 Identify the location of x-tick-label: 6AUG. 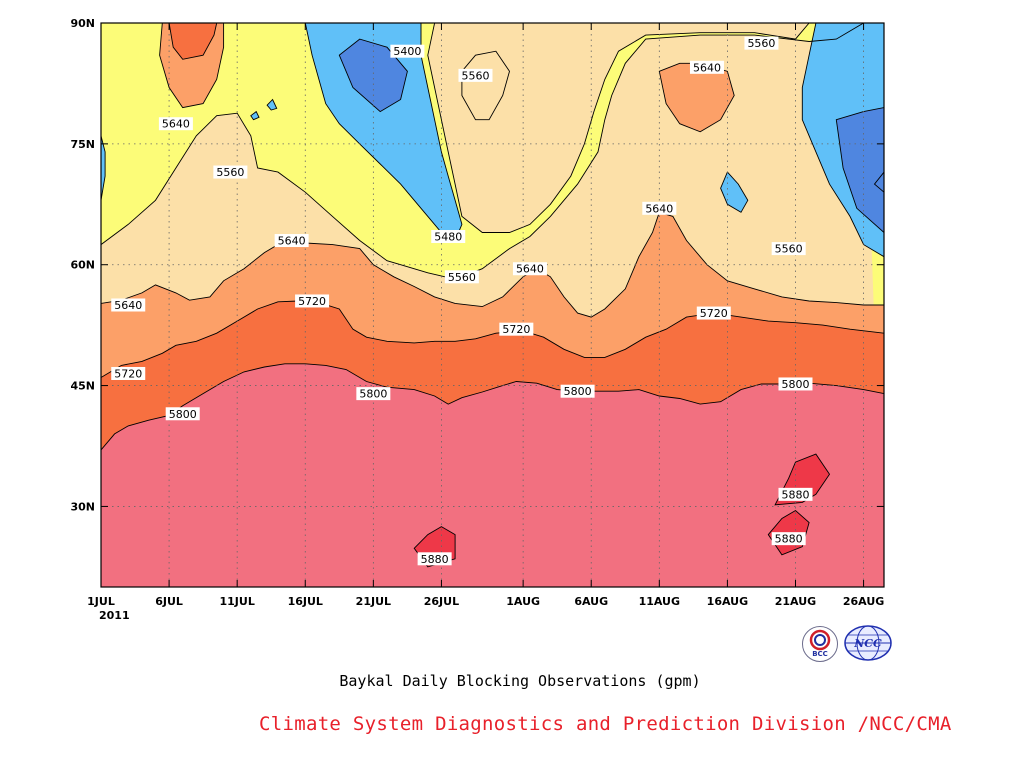
(591, 601).